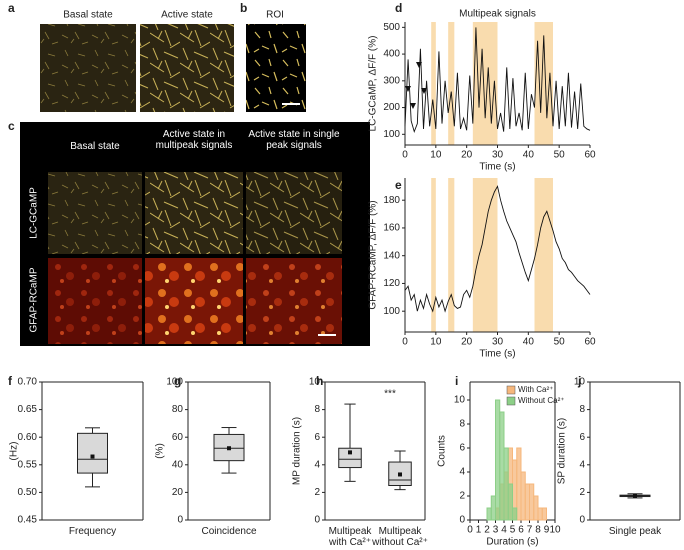 This screenshot has height=550, width=684. What do you see at coordinates (405, 342) in the screenshot?
I see `x-tick-label: 0` at bounding box center [405, 342].